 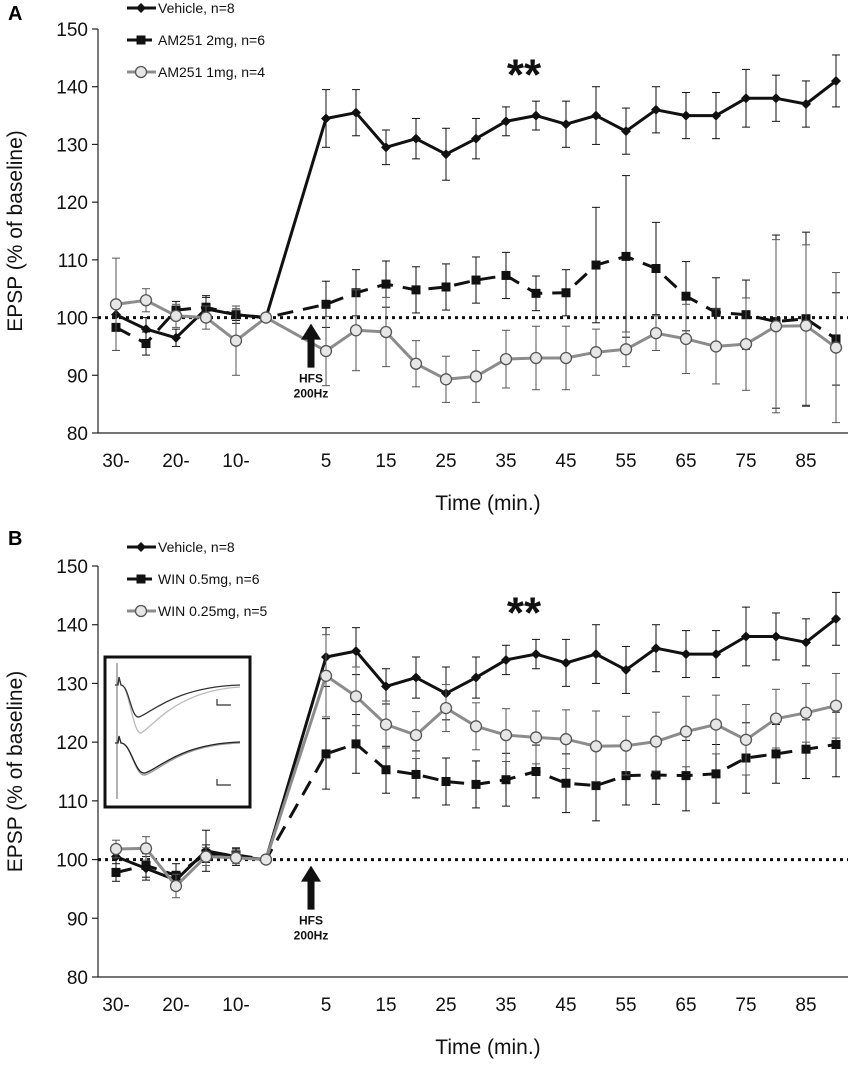 What do you see at coordinates (311, 379) in the screenshot?
I see `hfs-label: HFS` at bounding box center [311, 379].